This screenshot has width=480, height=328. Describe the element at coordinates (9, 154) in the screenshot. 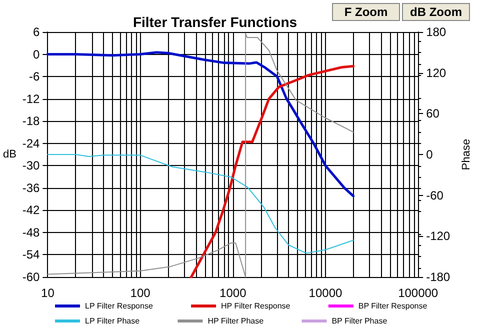

I see `y-axis-title: dB` at that location.